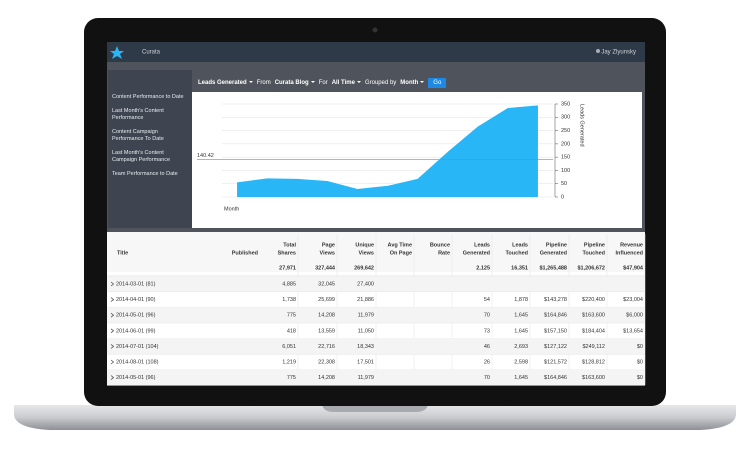 This screenshot has height=458, width=750. What do you see at coordinates (444, 253) in the screenshot?
I see `column-header: Rate` at bounding box center [444, 253].